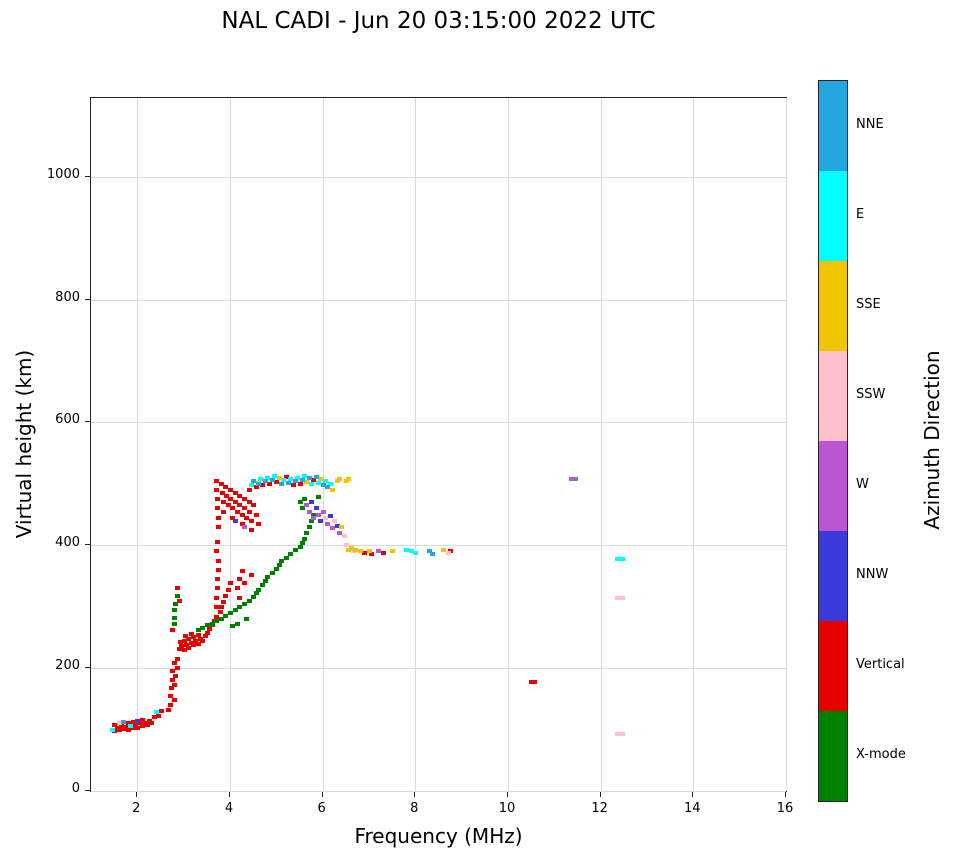 This screenshot has width=958, height=857. What do you see at coordinates (601, 444) in the screenshot?
I see `gridline-x` at bounding box center [601, 444].